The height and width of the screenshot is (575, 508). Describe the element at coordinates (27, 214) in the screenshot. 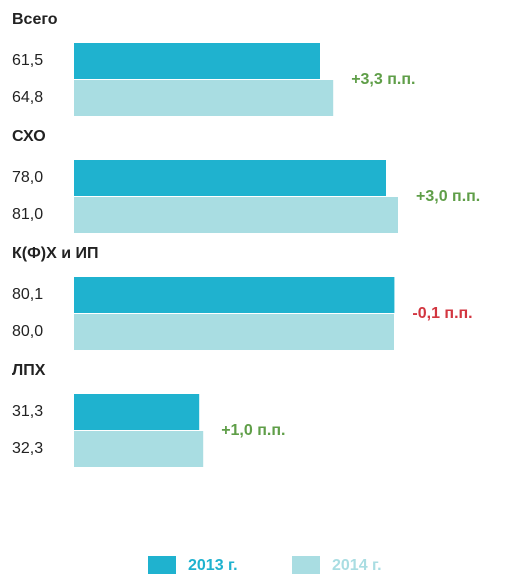

I see `value-label: 81,0` at that location.